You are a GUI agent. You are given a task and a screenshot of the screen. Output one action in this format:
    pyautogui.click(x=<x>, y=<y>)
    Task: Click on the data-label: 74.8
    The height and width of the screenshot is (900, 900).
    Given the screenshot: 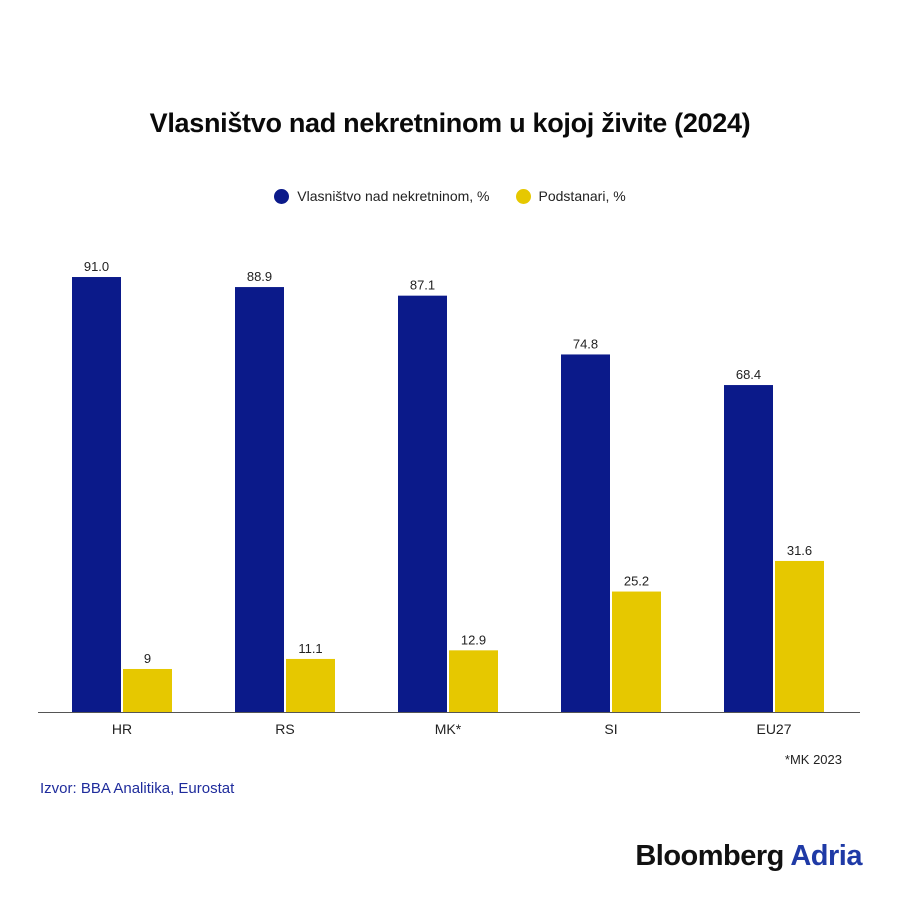 What is the action you would take?
    pyautogui.click(x=585, y=343)
    